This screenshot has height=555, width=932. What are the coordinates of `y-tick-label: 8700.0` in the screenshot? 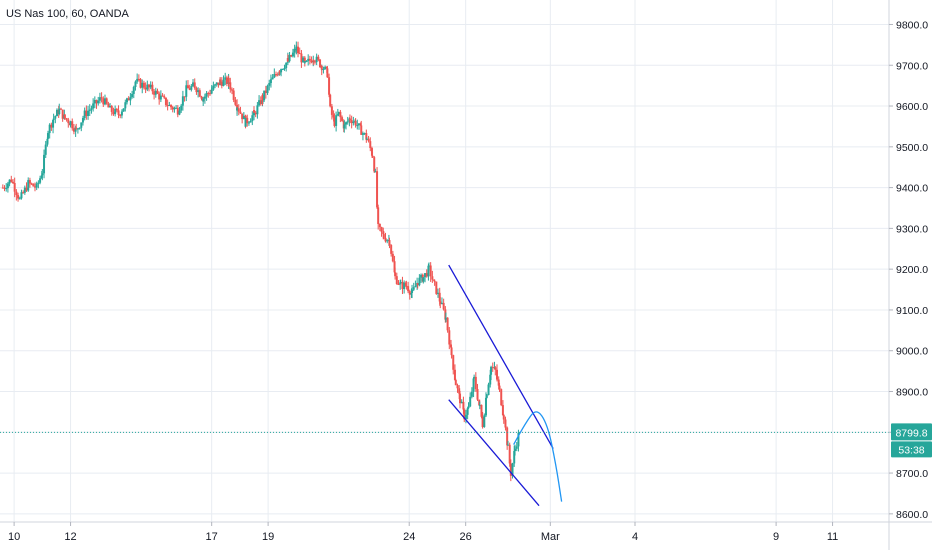 It's located at (912, 474).